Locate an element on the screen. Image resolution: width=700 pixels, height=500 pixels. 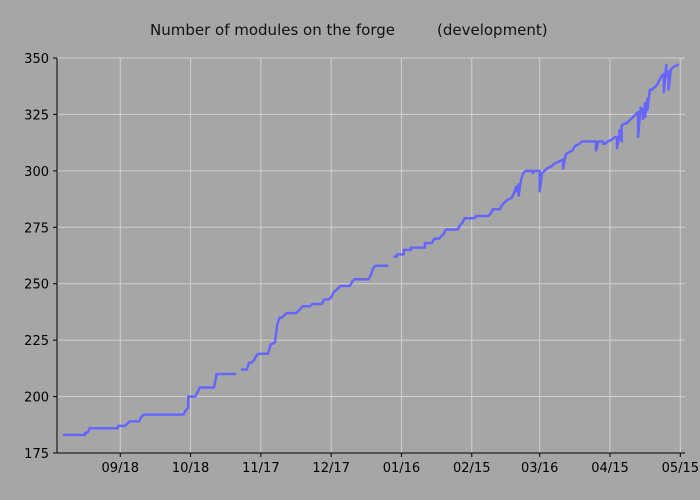
y-tick-label: 350 is located at coordinates (36, 59).